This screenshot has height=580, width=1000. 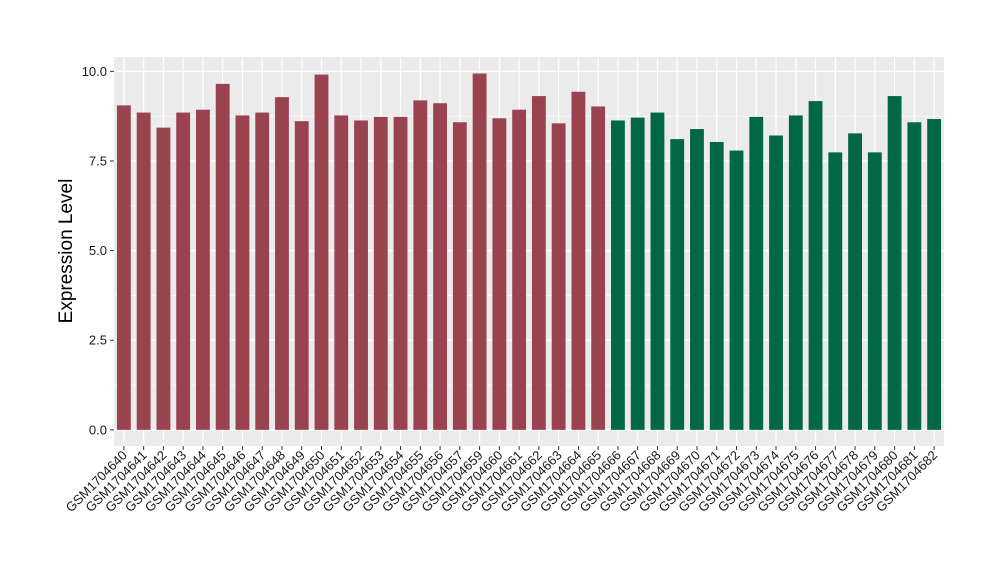 What do you see at coordinates (183, 271) in the screenshot?
I see `bar-GSM1704643` at bounding box center [183, 271].